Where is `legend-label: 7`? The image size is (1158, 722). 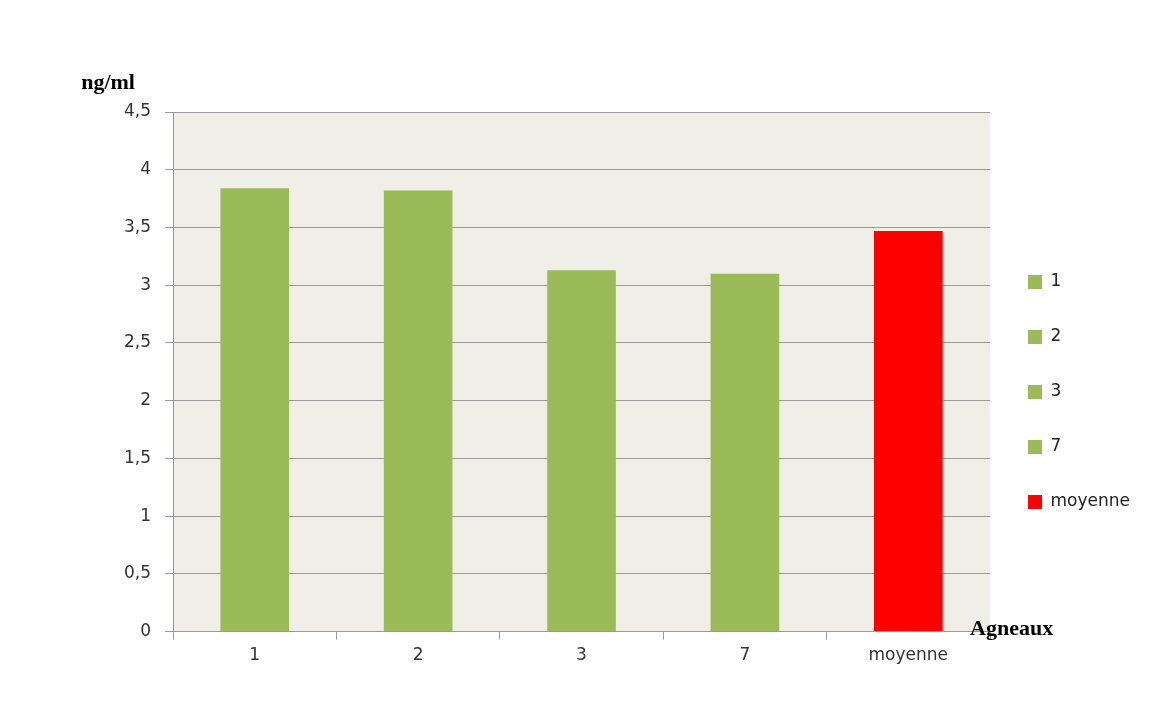 legend-label: 7 is located at coordinates (1056, 445).